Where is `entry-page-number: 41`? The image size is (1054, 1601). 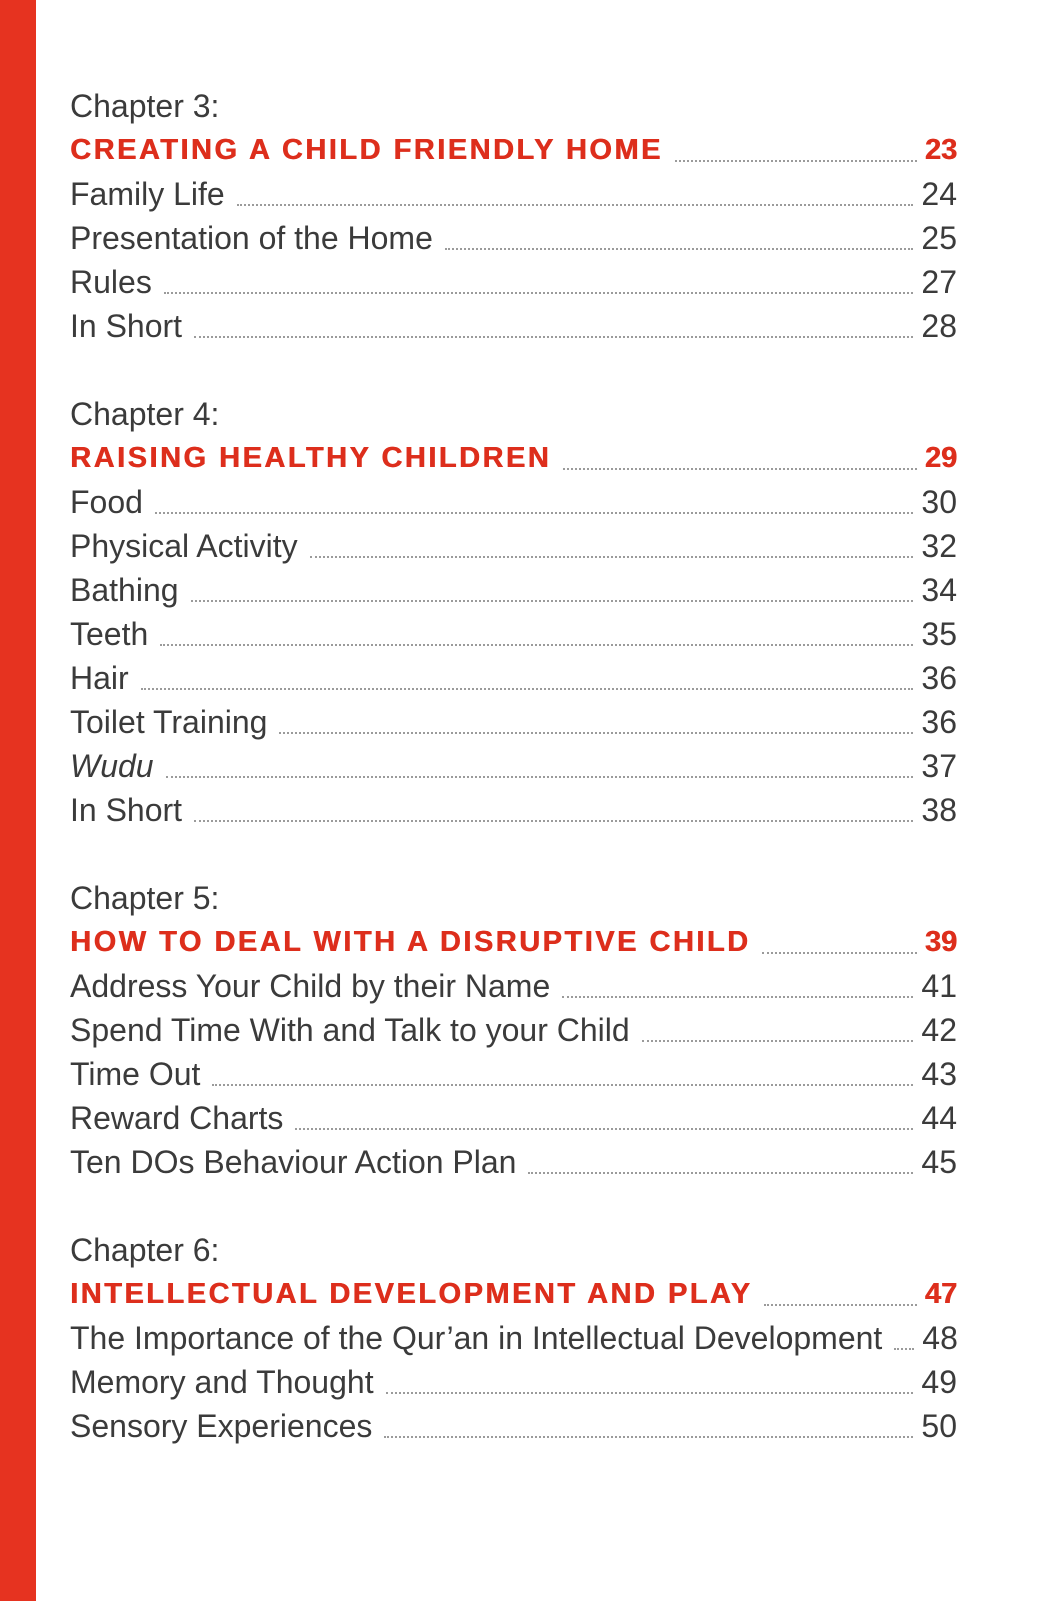 entry-page-number: 41 is located at coordinates (939, 986).